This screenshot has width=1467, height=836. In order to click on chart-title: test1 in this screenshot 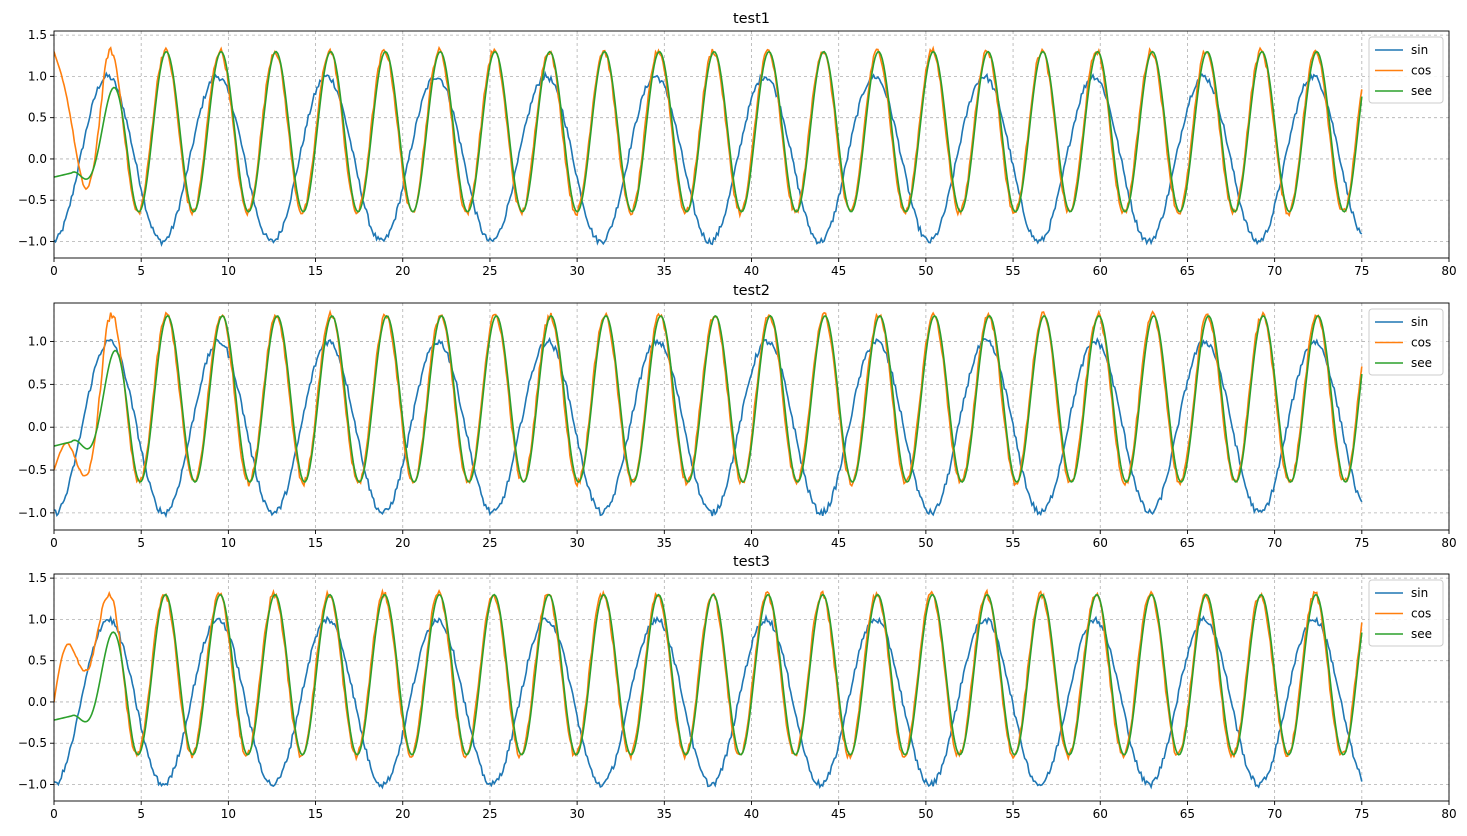, I will do `click(751, 19)`.